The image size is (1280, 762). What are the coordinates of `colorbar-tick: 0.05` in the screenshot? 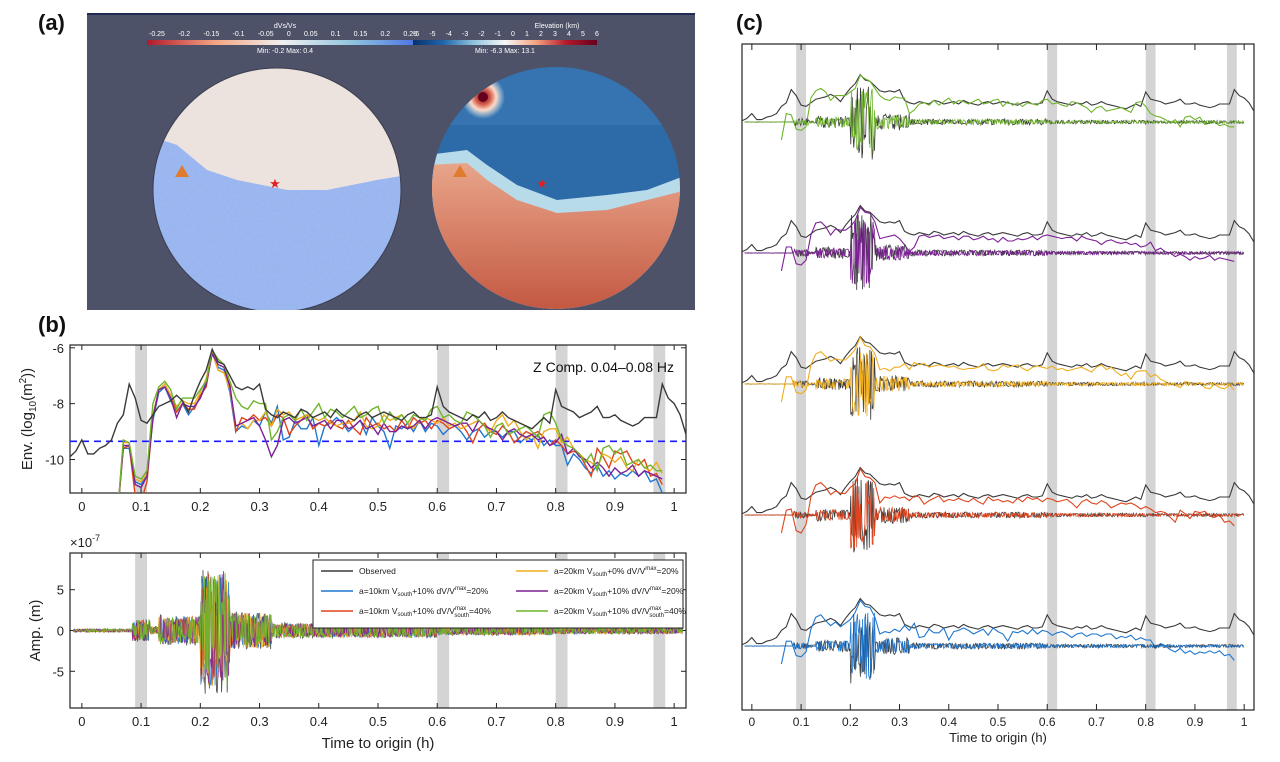 It's located at (310, 34).